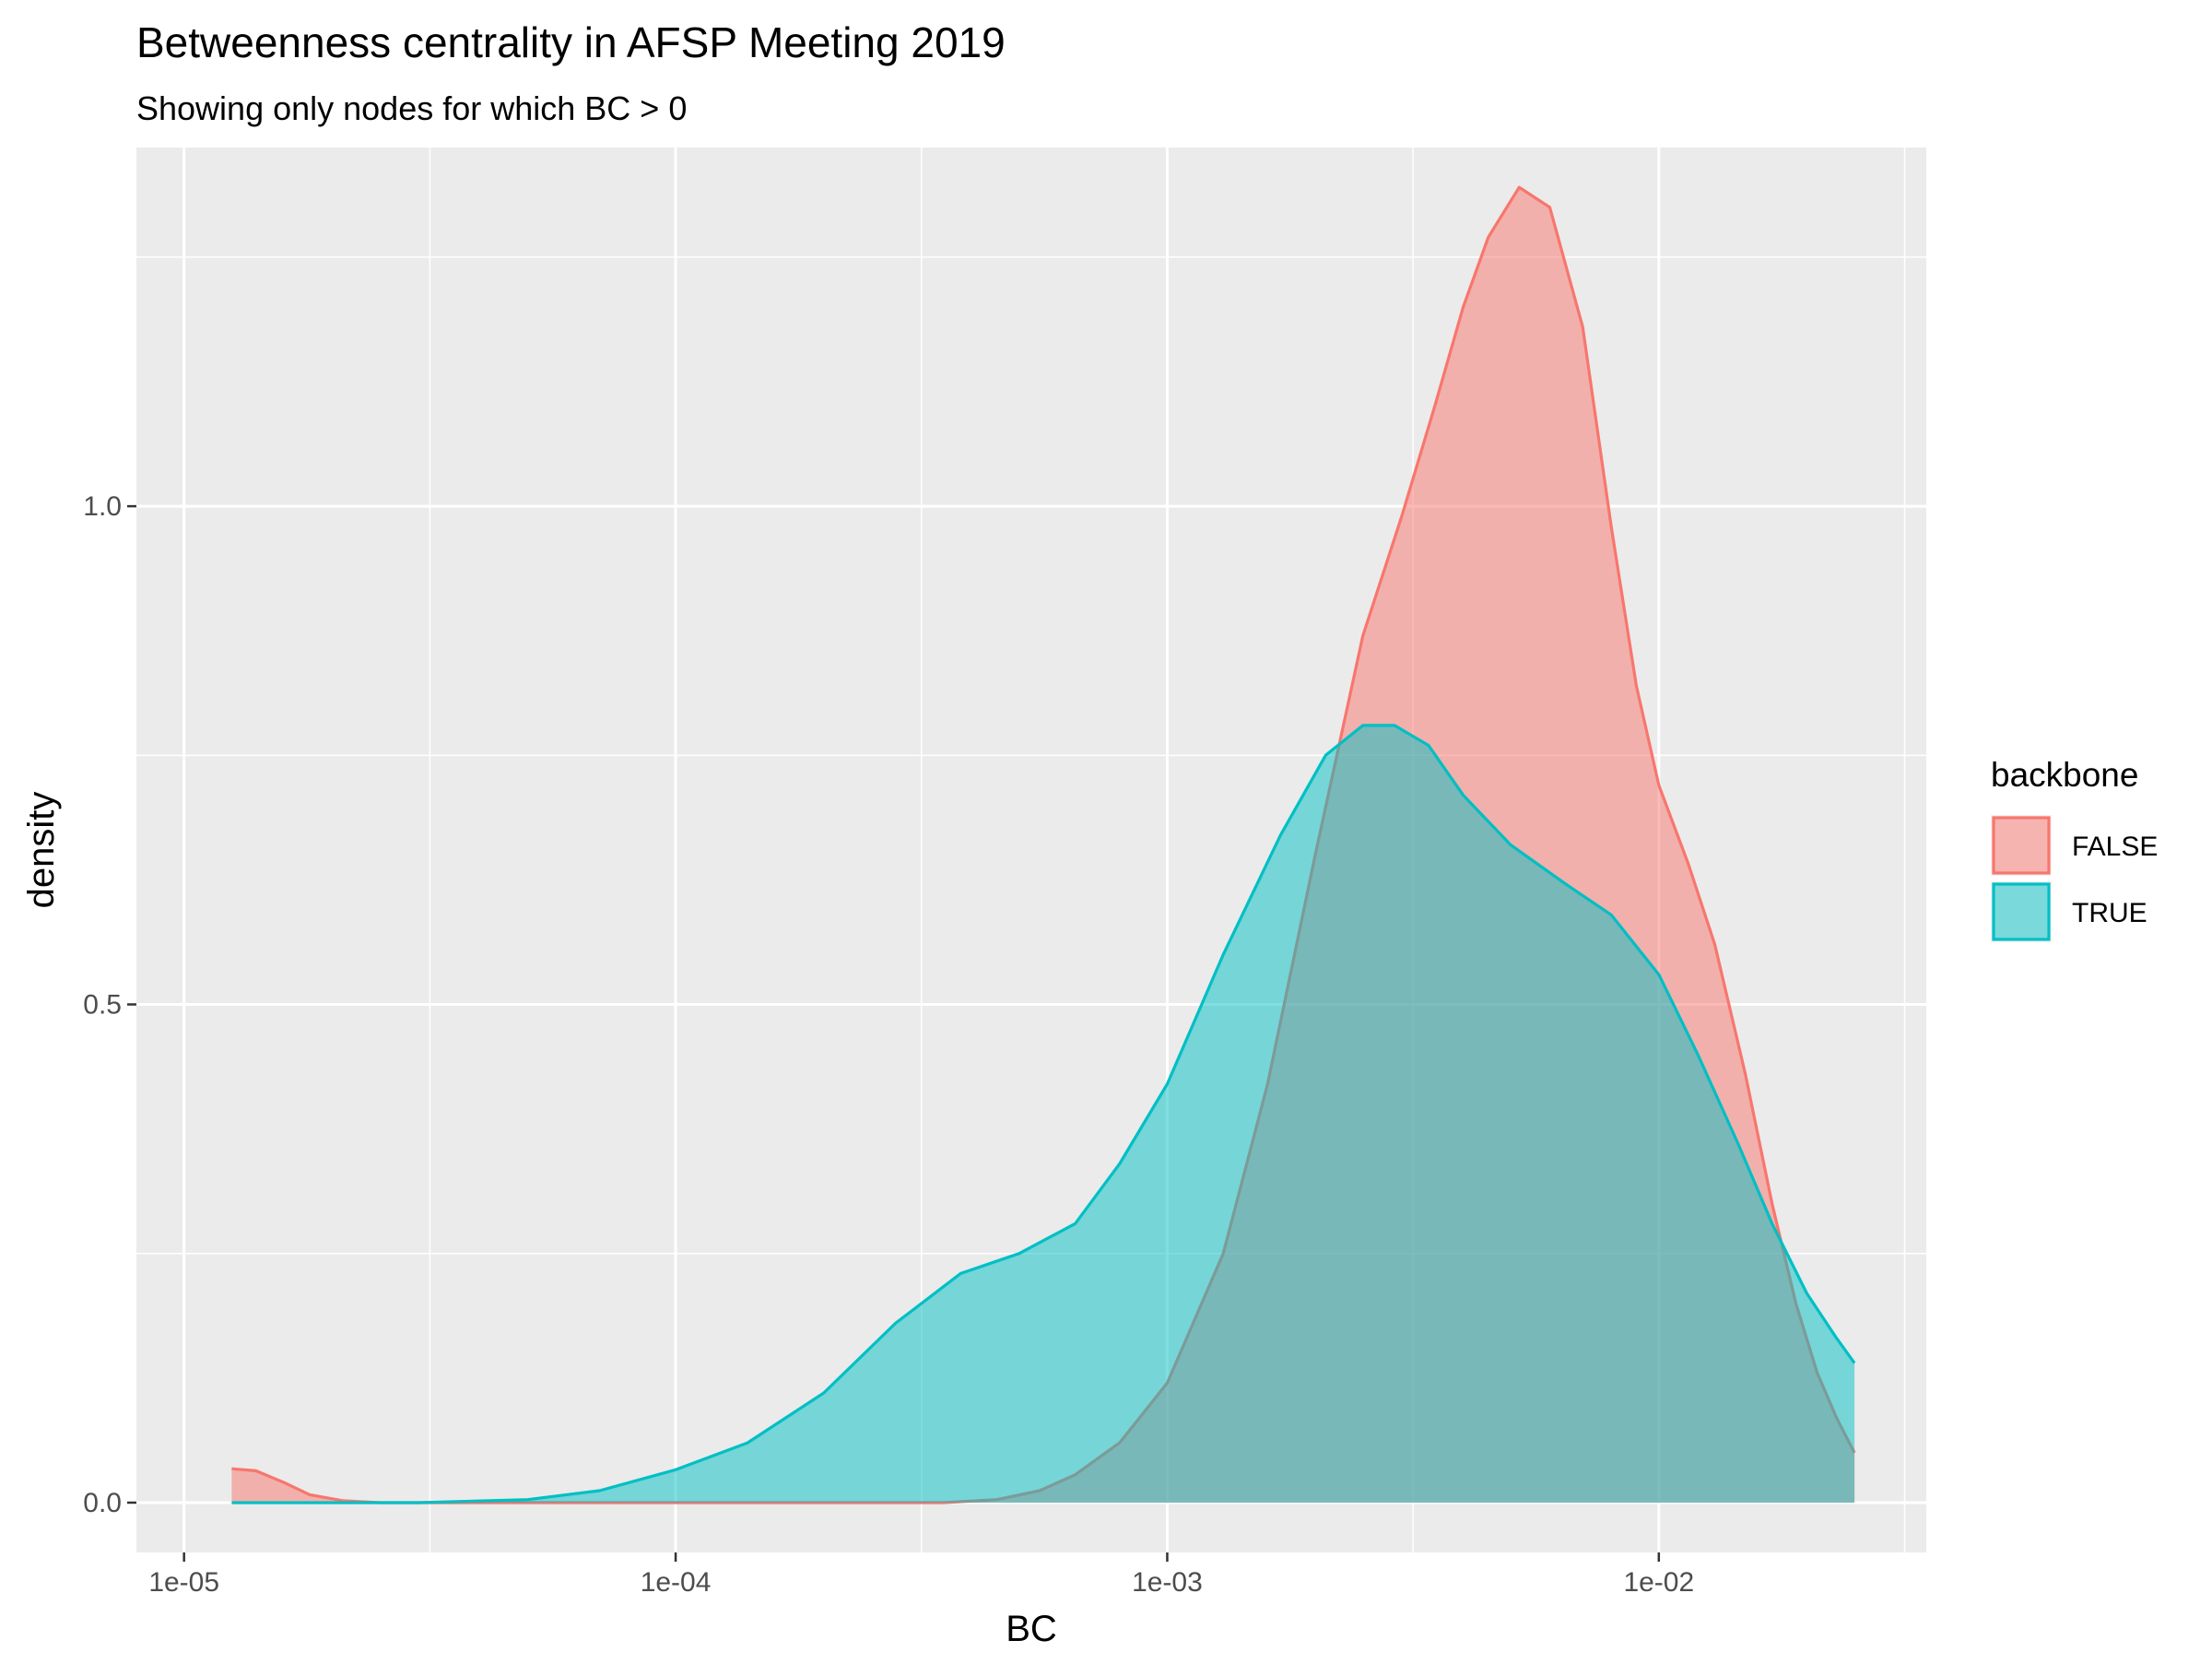 This screenshot has height=1664, width=2212. Describe the element at coordinates (2021, 911) in the screenshot. I see `legend-swatch-true` at that location.